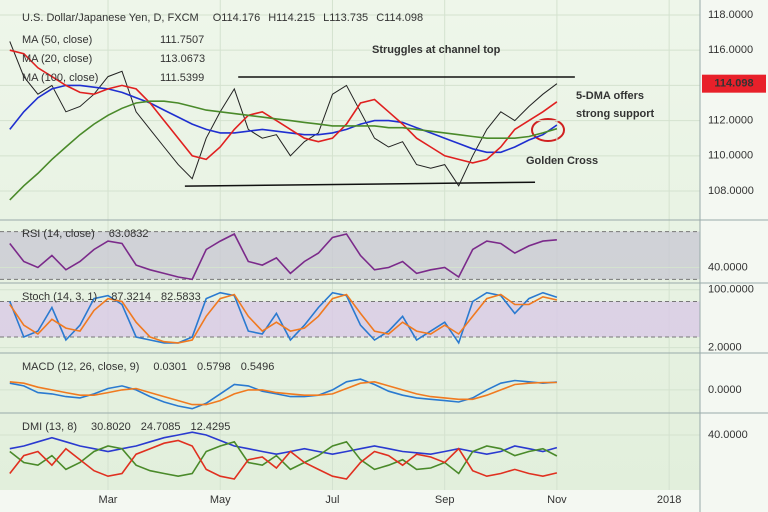  What do you see at coordinates (237, 18) in the screenshot?
I see `ohlc-value: O114.176` at bounding box center [237, 18].